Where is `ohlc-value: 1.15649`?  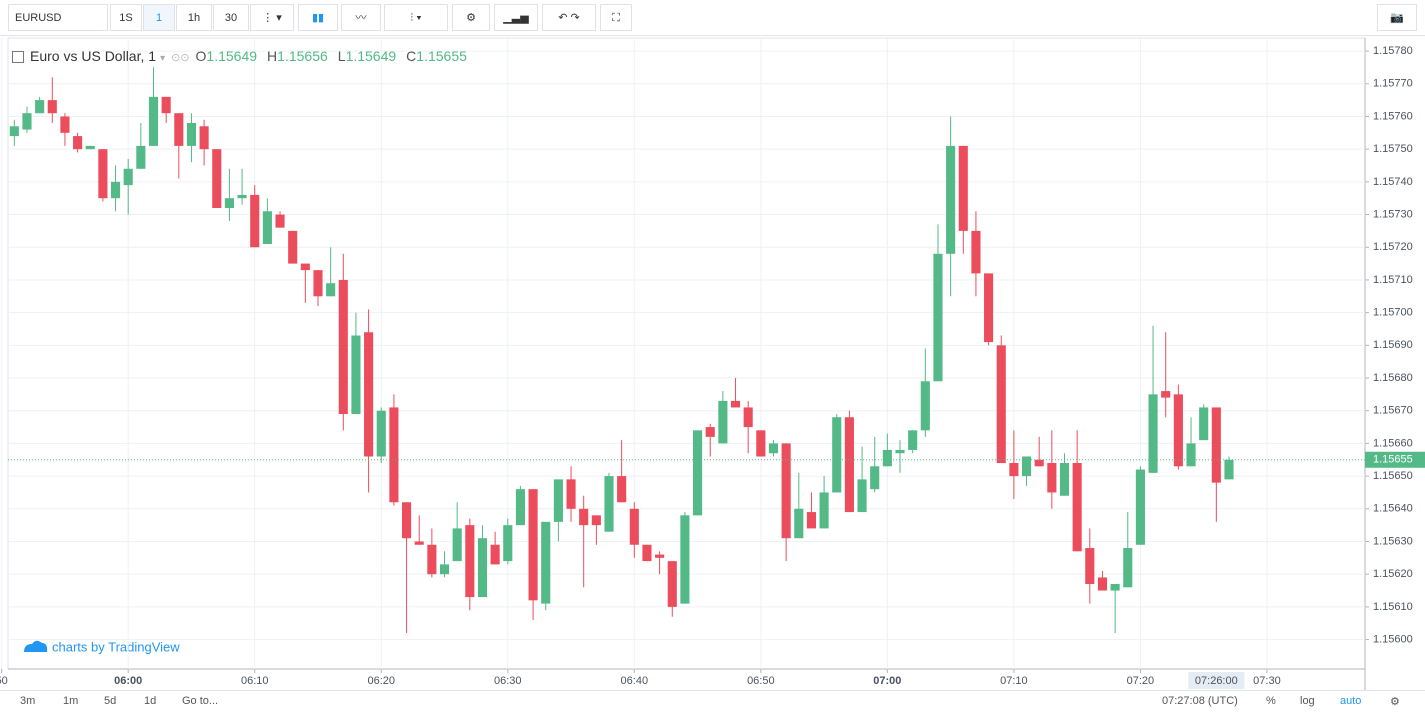 ohlc-value: 1.15649 is located at coordinates (371, 56).